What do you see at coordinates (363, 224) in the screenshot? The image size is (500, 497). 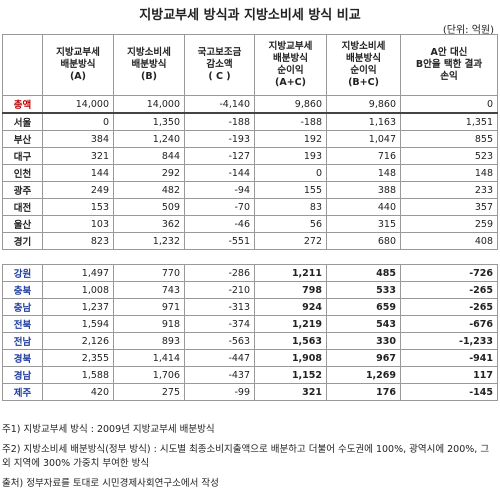 I see `cell: 315` at bounding box center [363, 224].